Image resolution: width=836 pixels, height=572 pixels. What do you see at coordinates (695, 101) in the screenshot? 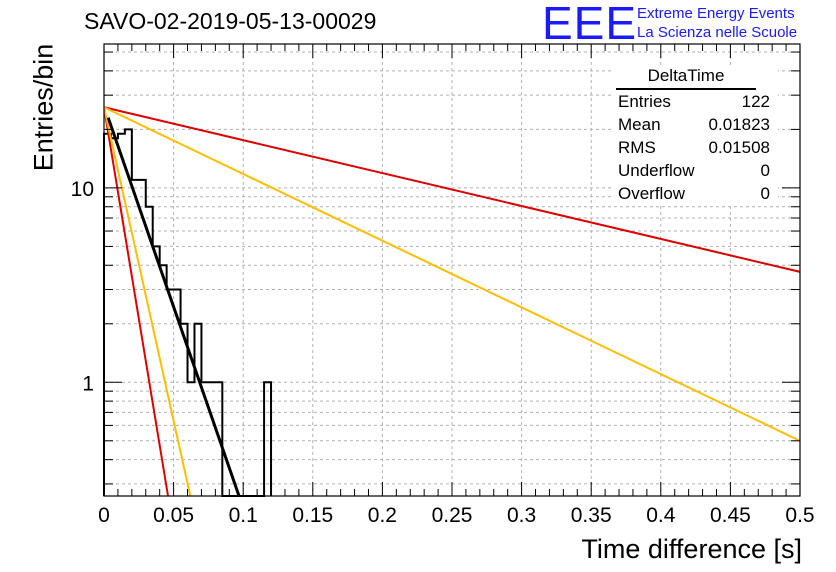
I see `stats-row: Entries 122` at bounding box center [695, 101].